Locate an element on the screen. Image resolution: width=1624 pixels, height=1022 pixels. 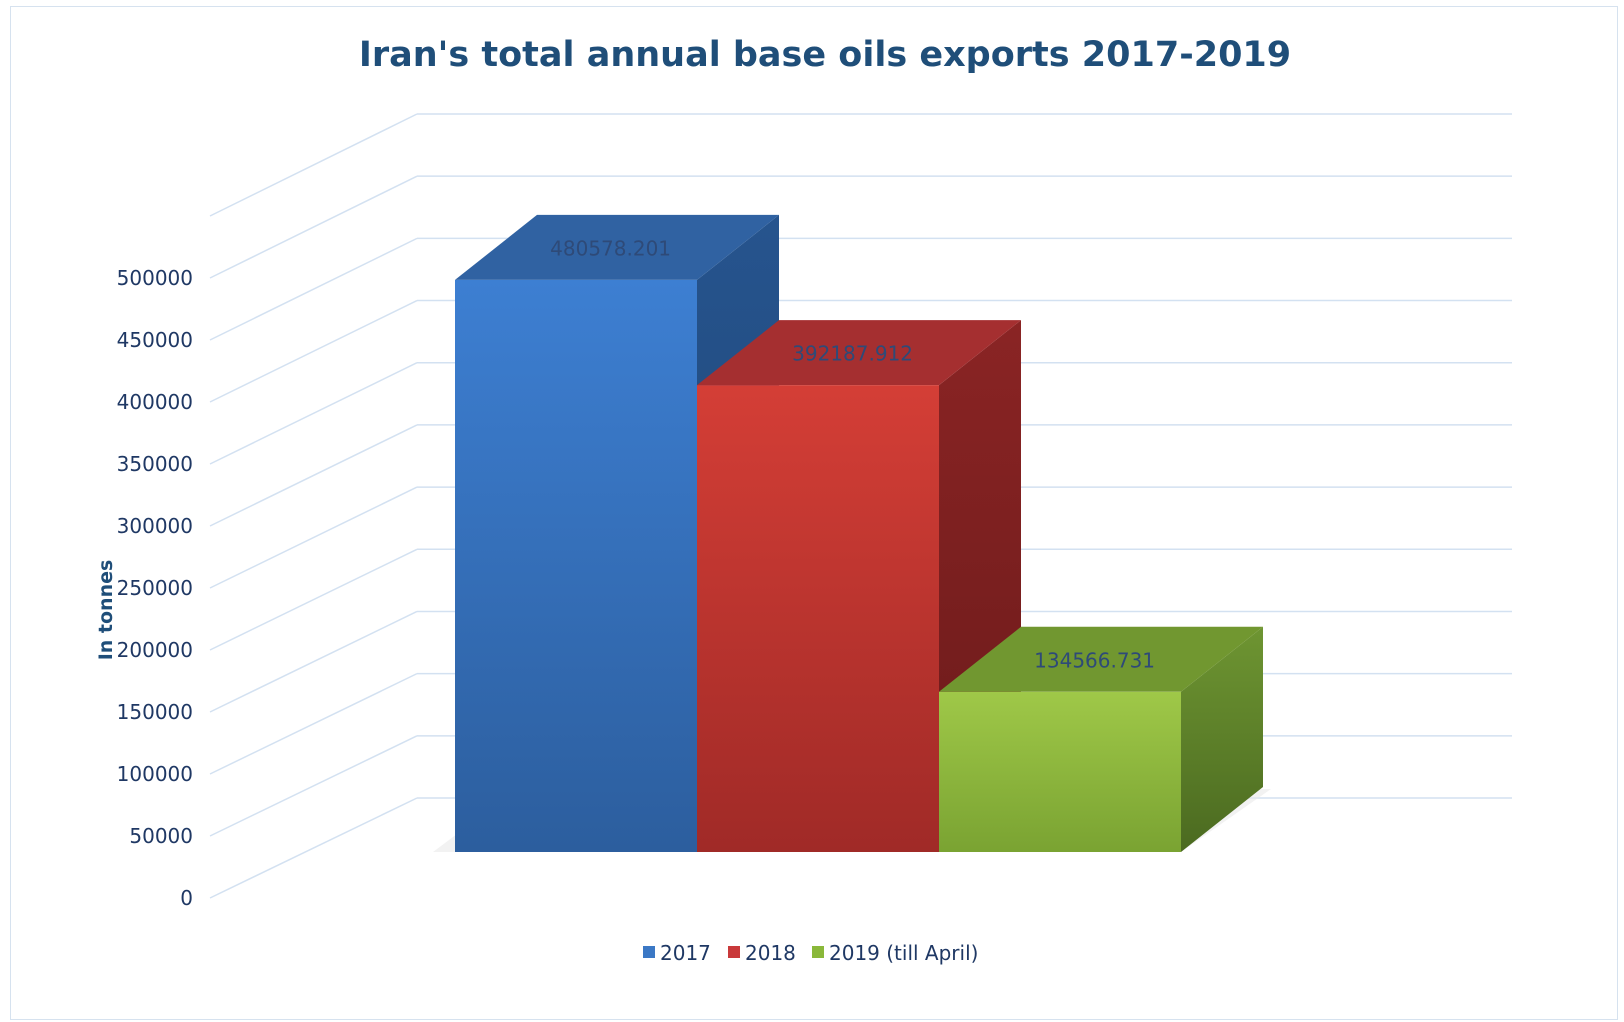
legend-label: 2018 is located at coordinates (770, 953).